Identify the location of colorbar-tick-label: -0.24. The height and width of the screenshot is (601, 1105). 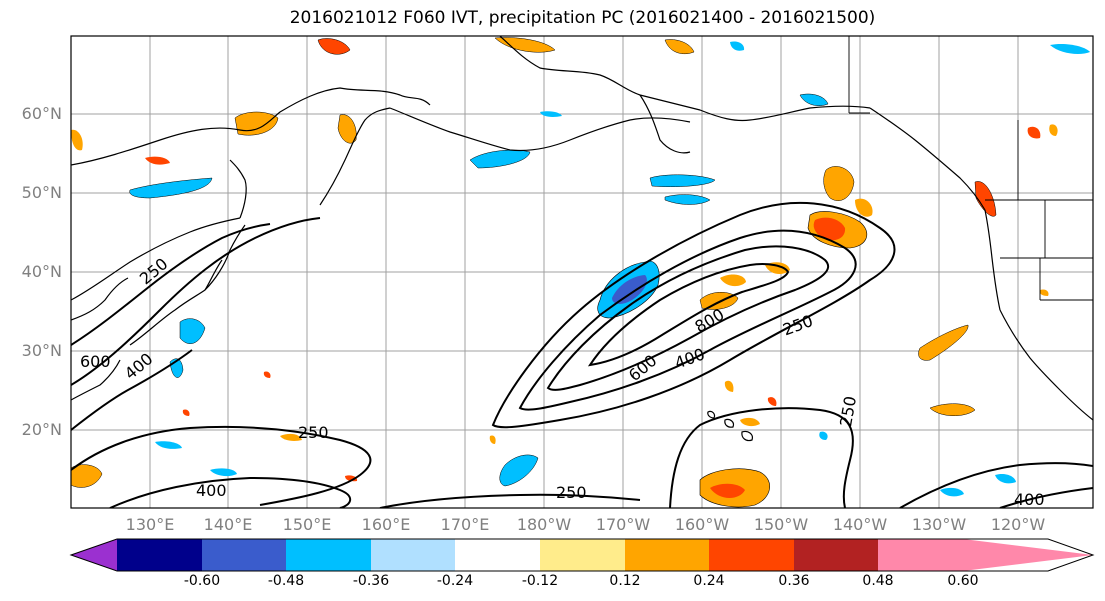
(455, 581).